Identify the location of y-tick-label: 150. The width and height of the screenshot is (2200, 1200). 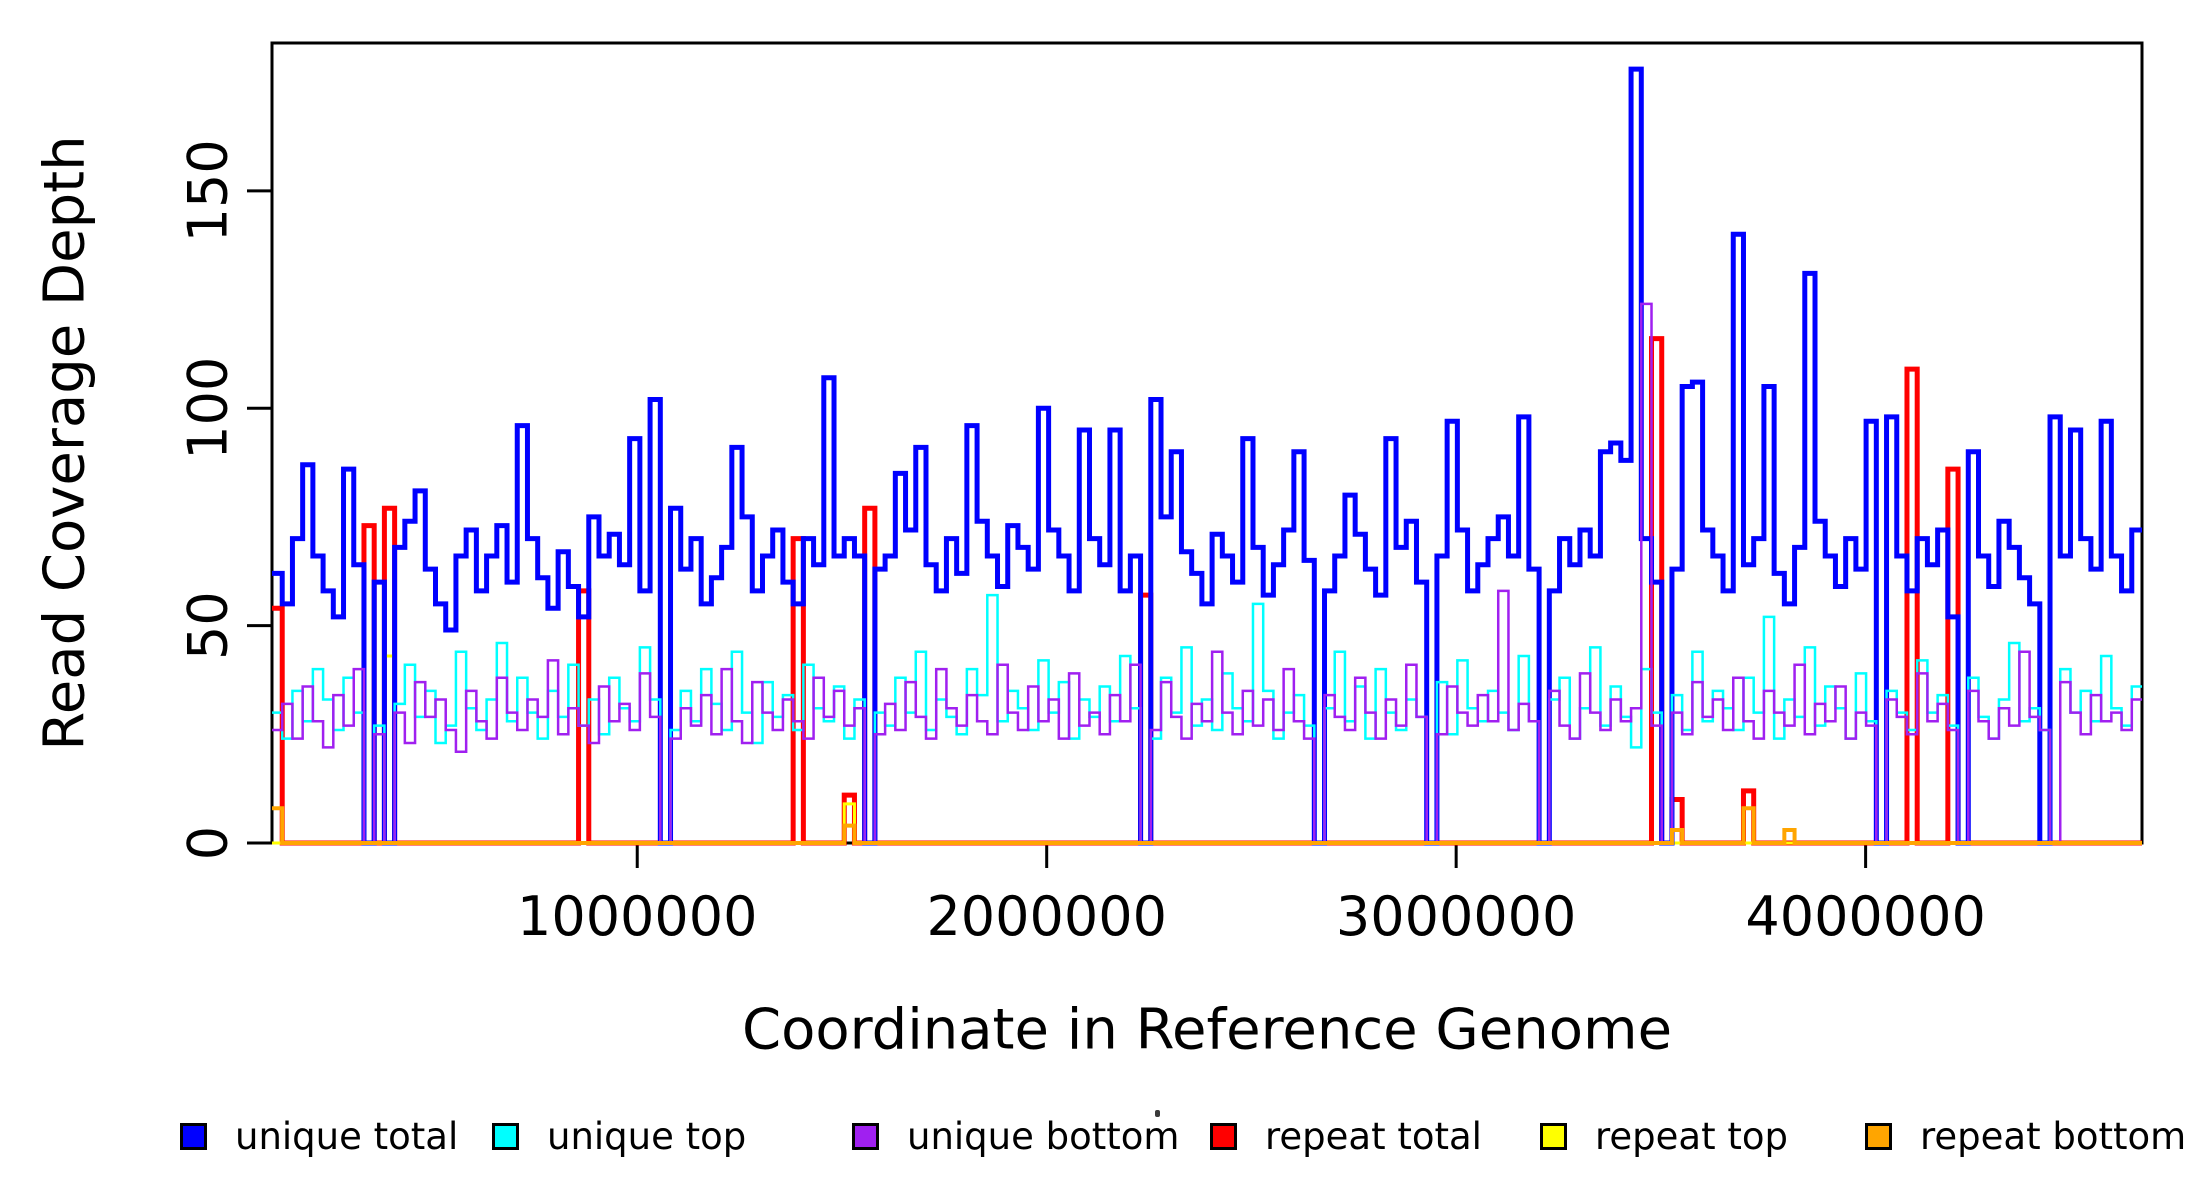
(208, 190).